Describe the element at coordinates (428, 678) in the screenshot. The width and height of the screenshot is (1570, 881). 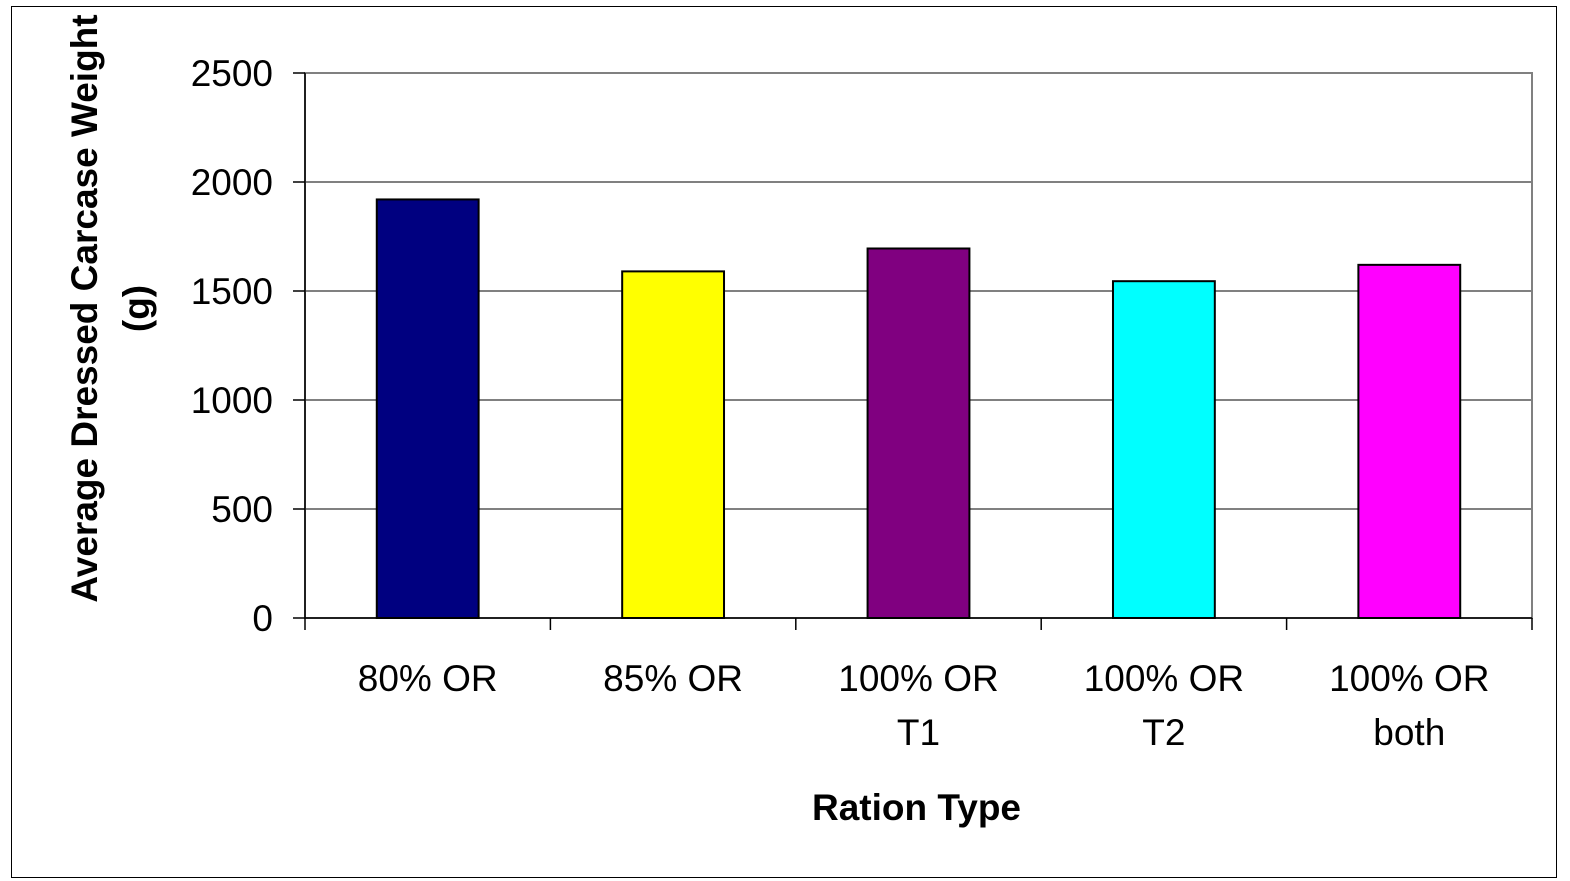
I see `x-tick-label: 80% OR` at that location.